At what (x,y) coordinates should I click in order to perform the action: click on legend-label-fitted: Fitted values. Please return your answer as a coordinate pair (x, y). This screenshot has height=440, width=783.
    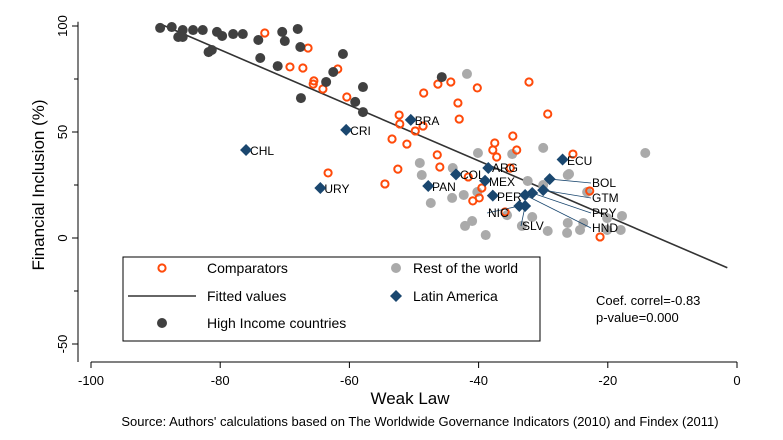
    Looking at the image, I should click on (246, 296).